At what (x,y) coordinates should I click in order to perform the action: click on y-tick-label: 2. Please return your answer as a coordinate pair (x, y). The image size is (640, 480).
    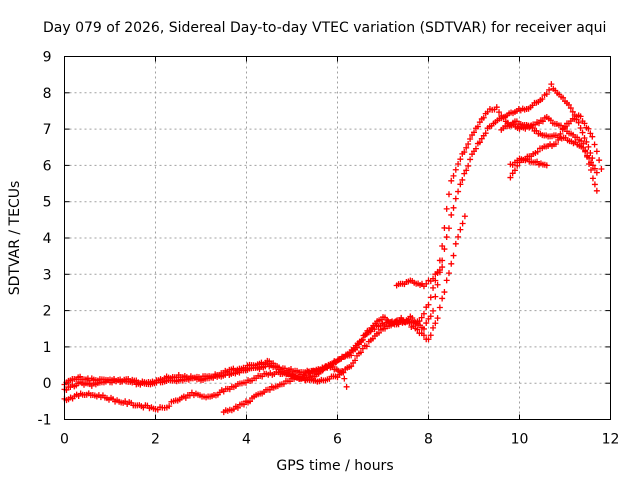
    Looking at the image, I should click on (47, 312).